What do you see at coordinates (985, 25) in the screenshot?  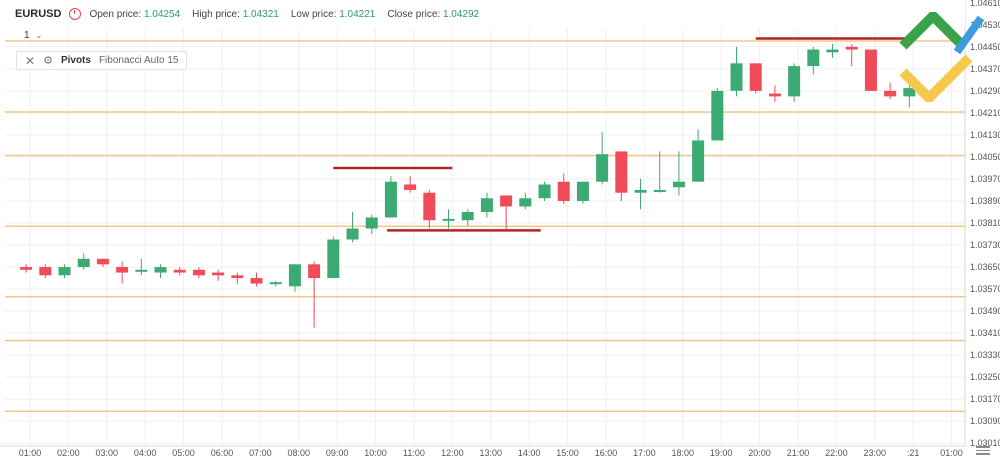 I see `y-tick-label: 1.04530` at bounding box center [985, 25].